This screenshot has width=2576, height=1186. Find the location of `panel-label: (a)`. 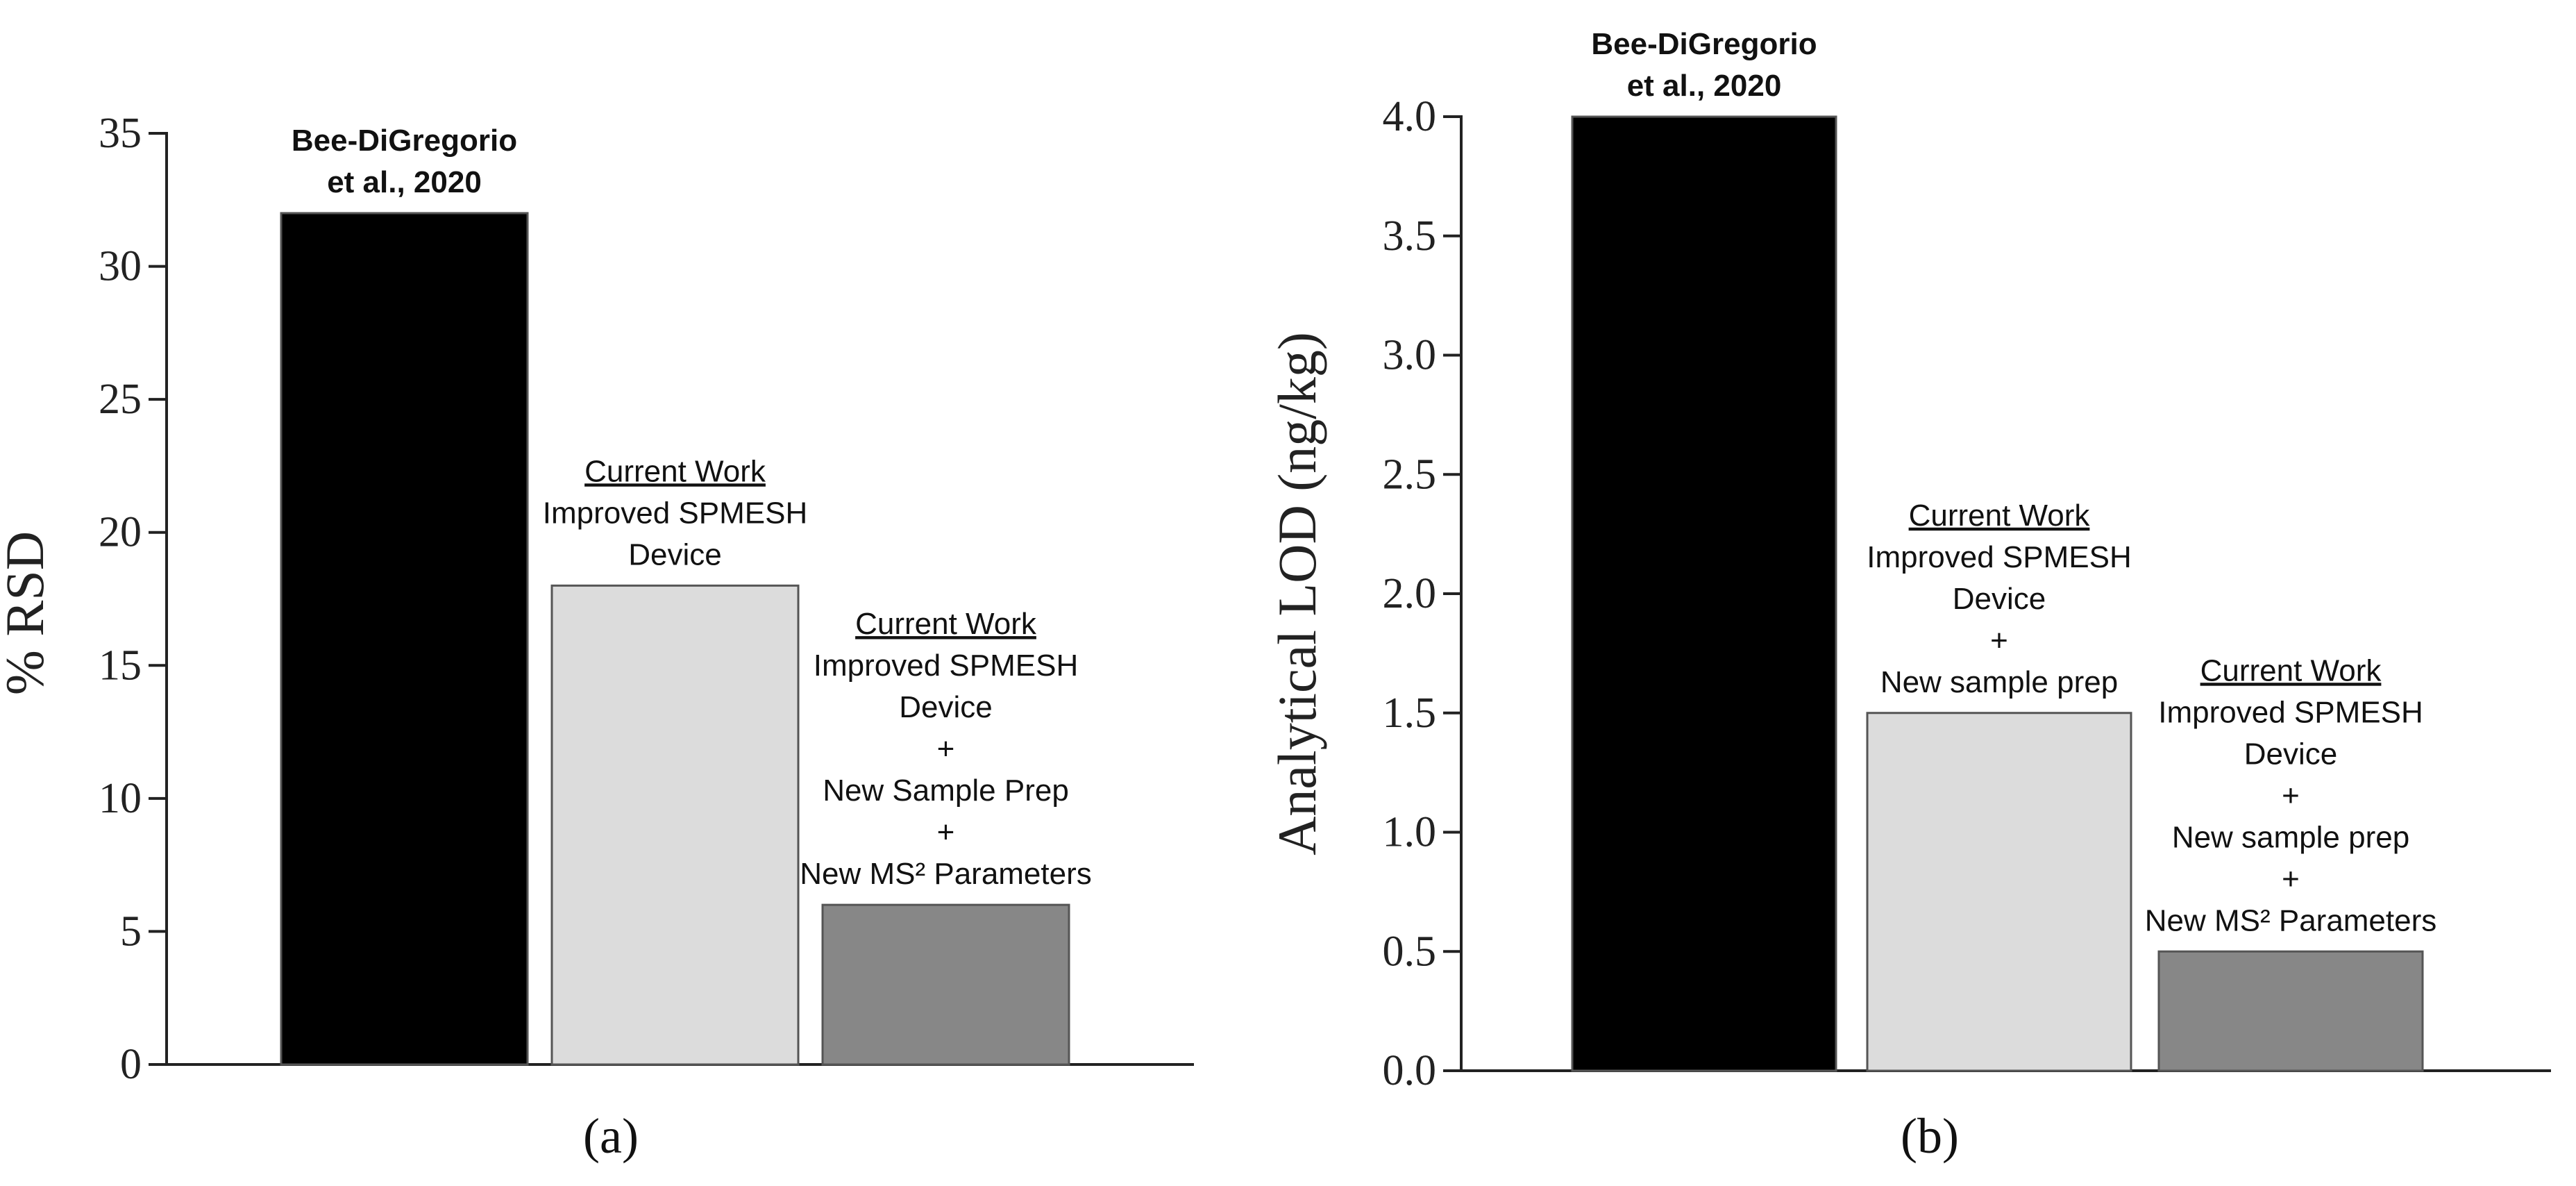

panel-label: (a) is located at coordinates (611, 1136).